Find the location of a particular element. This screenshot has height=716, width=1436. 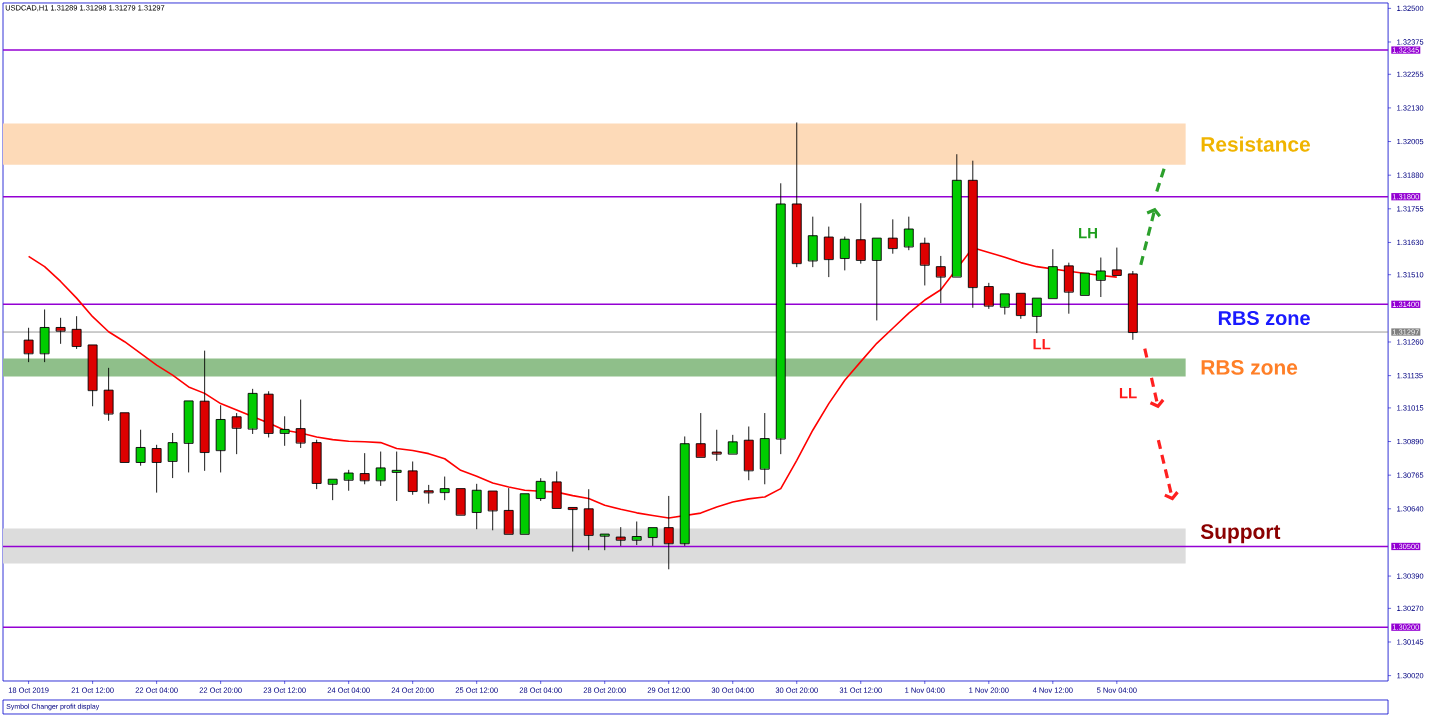

band-label: RBS zone is located at coordinates (1249, 367).